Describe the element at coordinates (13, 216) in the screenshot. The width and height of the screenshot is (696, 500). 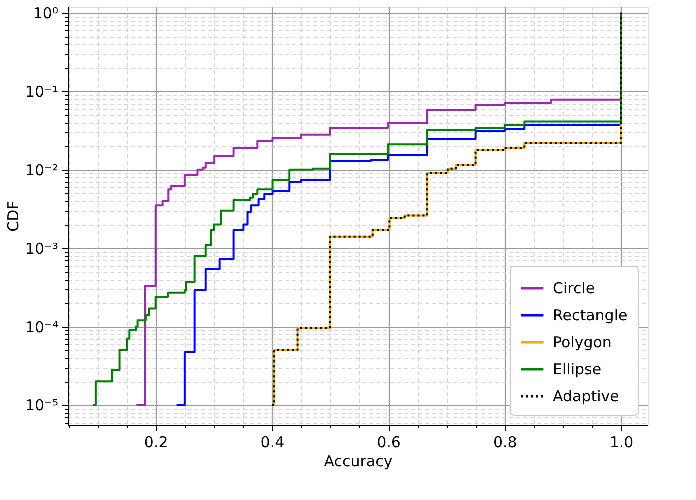
I see `y-axis-title: CDF` at that location.